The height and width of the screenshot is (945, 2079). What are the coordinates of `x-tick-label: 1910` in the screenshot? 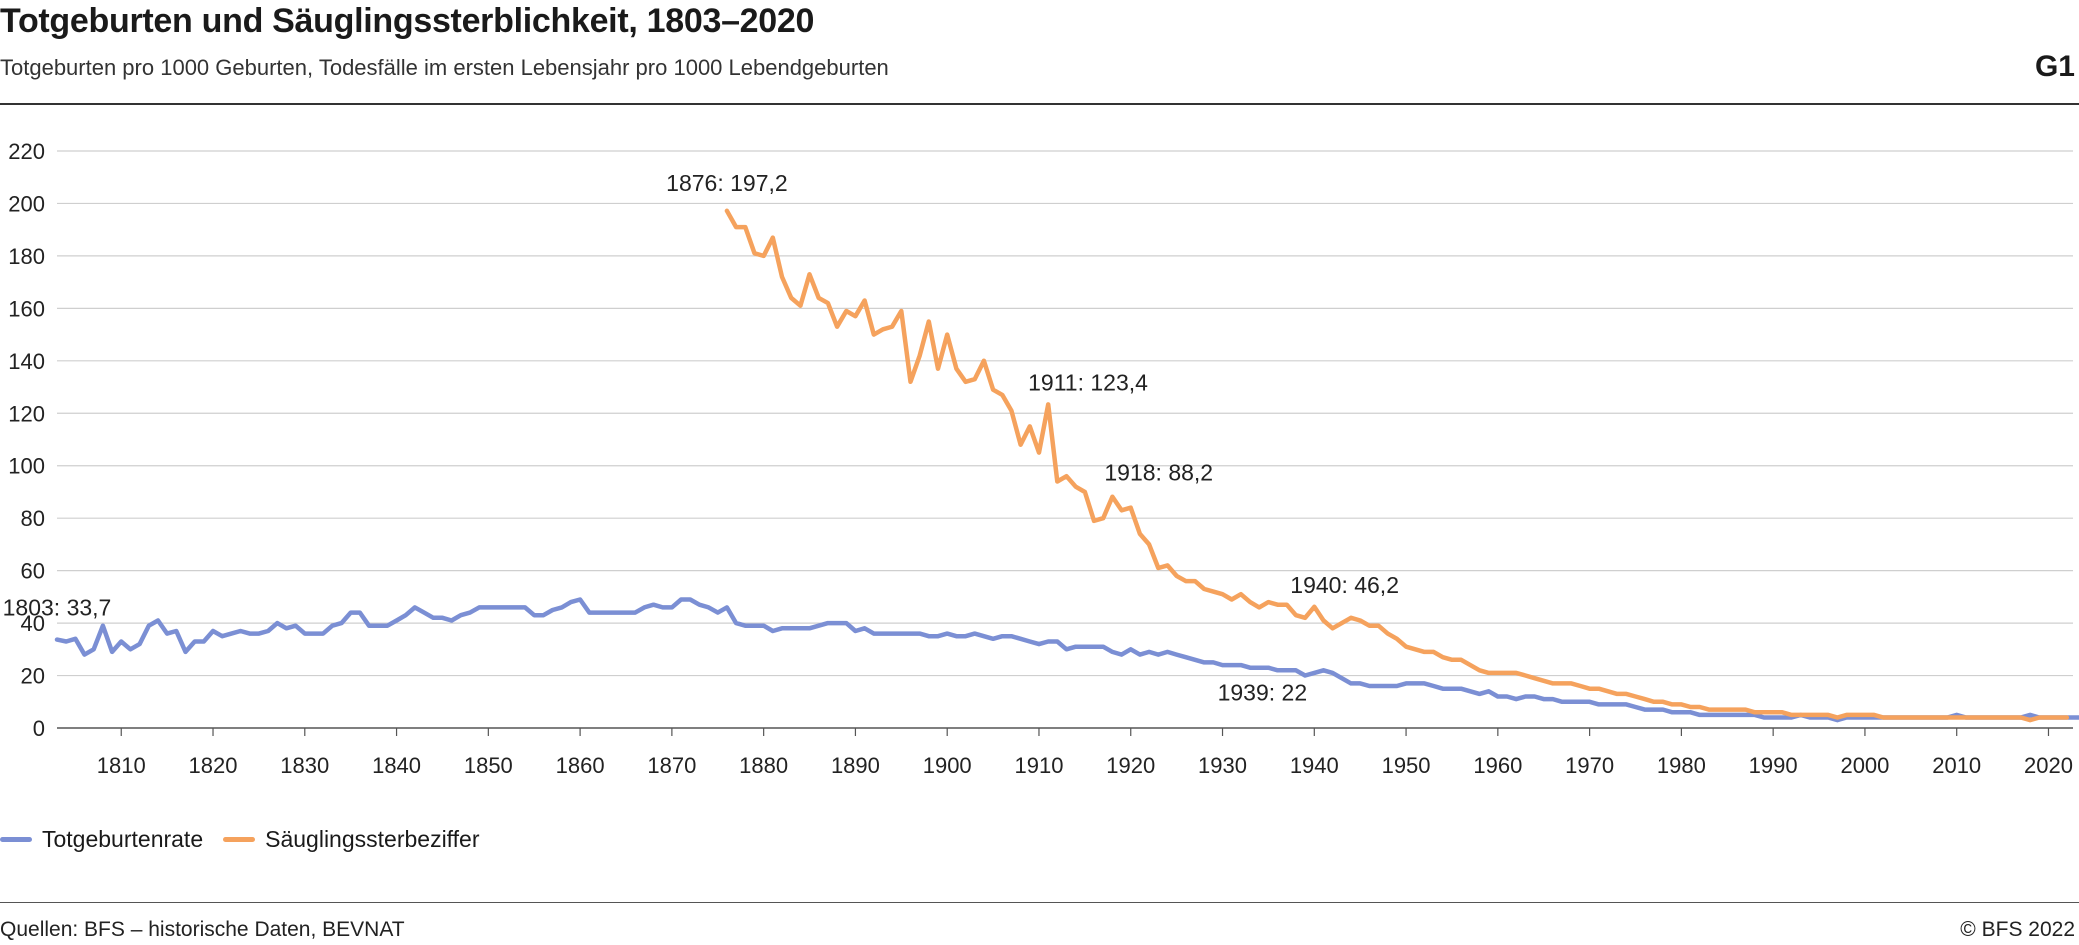 It's located at (1038, 765).